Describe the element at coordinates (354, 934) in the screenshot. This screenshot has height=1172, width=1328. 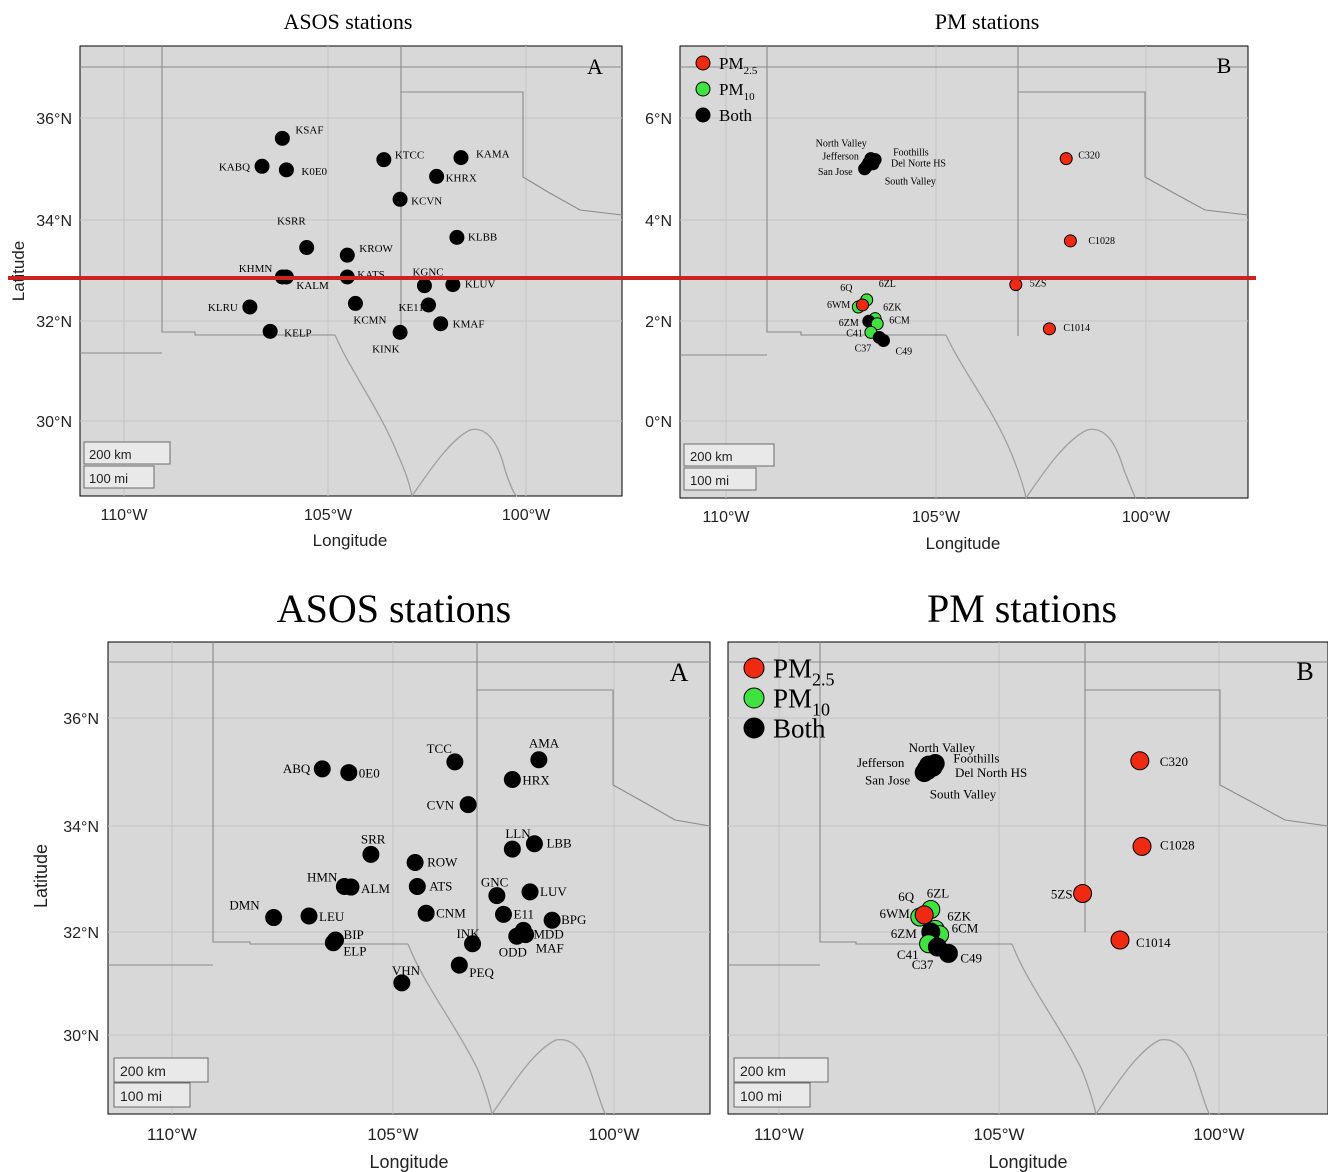
I see `station-label: BIP` at that location.